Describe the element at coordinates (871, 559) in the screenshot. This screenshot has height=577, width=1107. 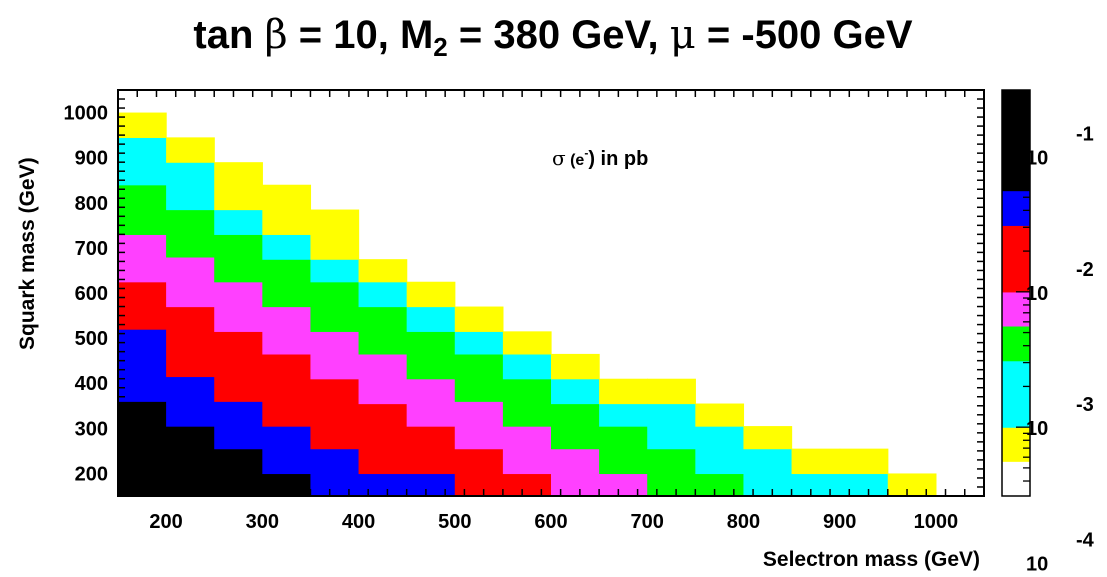
I see `x-axis-label: Selectron mass (GeV)` at that location.